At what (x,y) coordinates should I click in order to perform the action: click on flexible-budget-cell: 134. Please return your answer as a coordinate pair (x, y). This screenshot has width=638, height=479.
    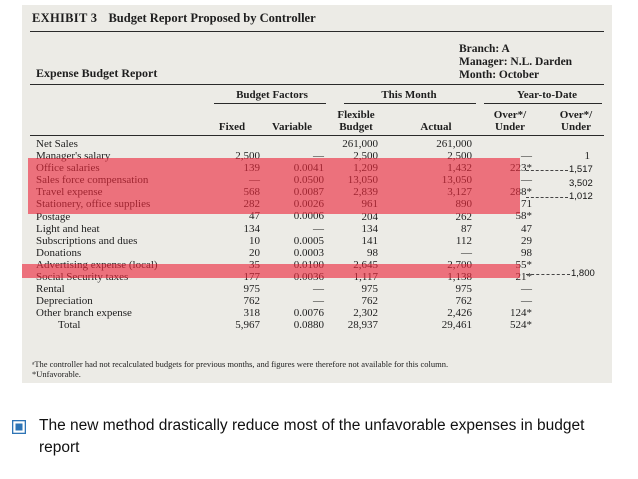
    Looking at the image, I should click on (370, 228).